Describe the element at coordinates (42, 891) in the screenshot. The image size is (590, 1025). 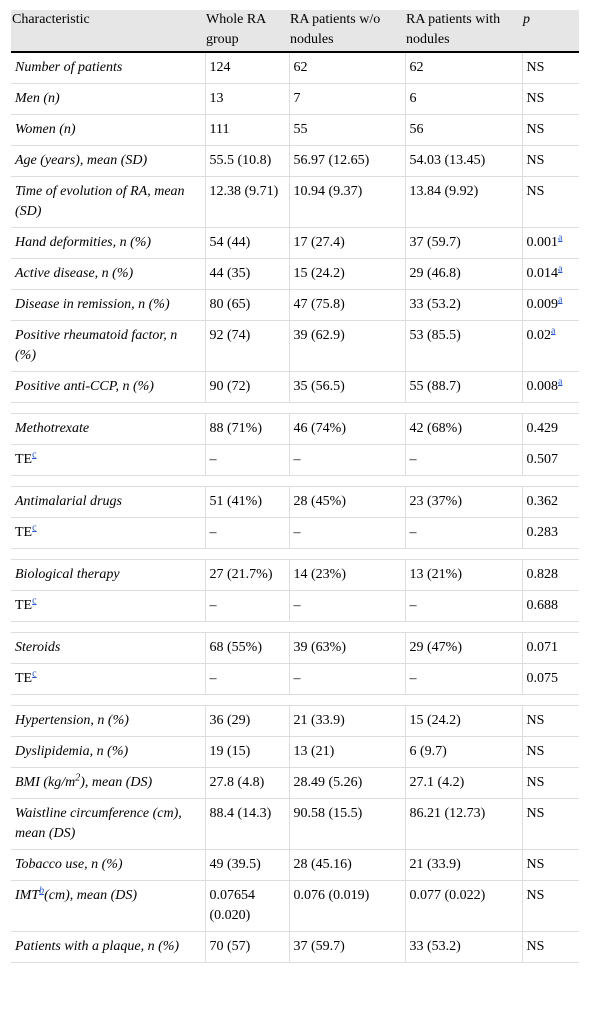
I see `footnote-link: b` at that location.